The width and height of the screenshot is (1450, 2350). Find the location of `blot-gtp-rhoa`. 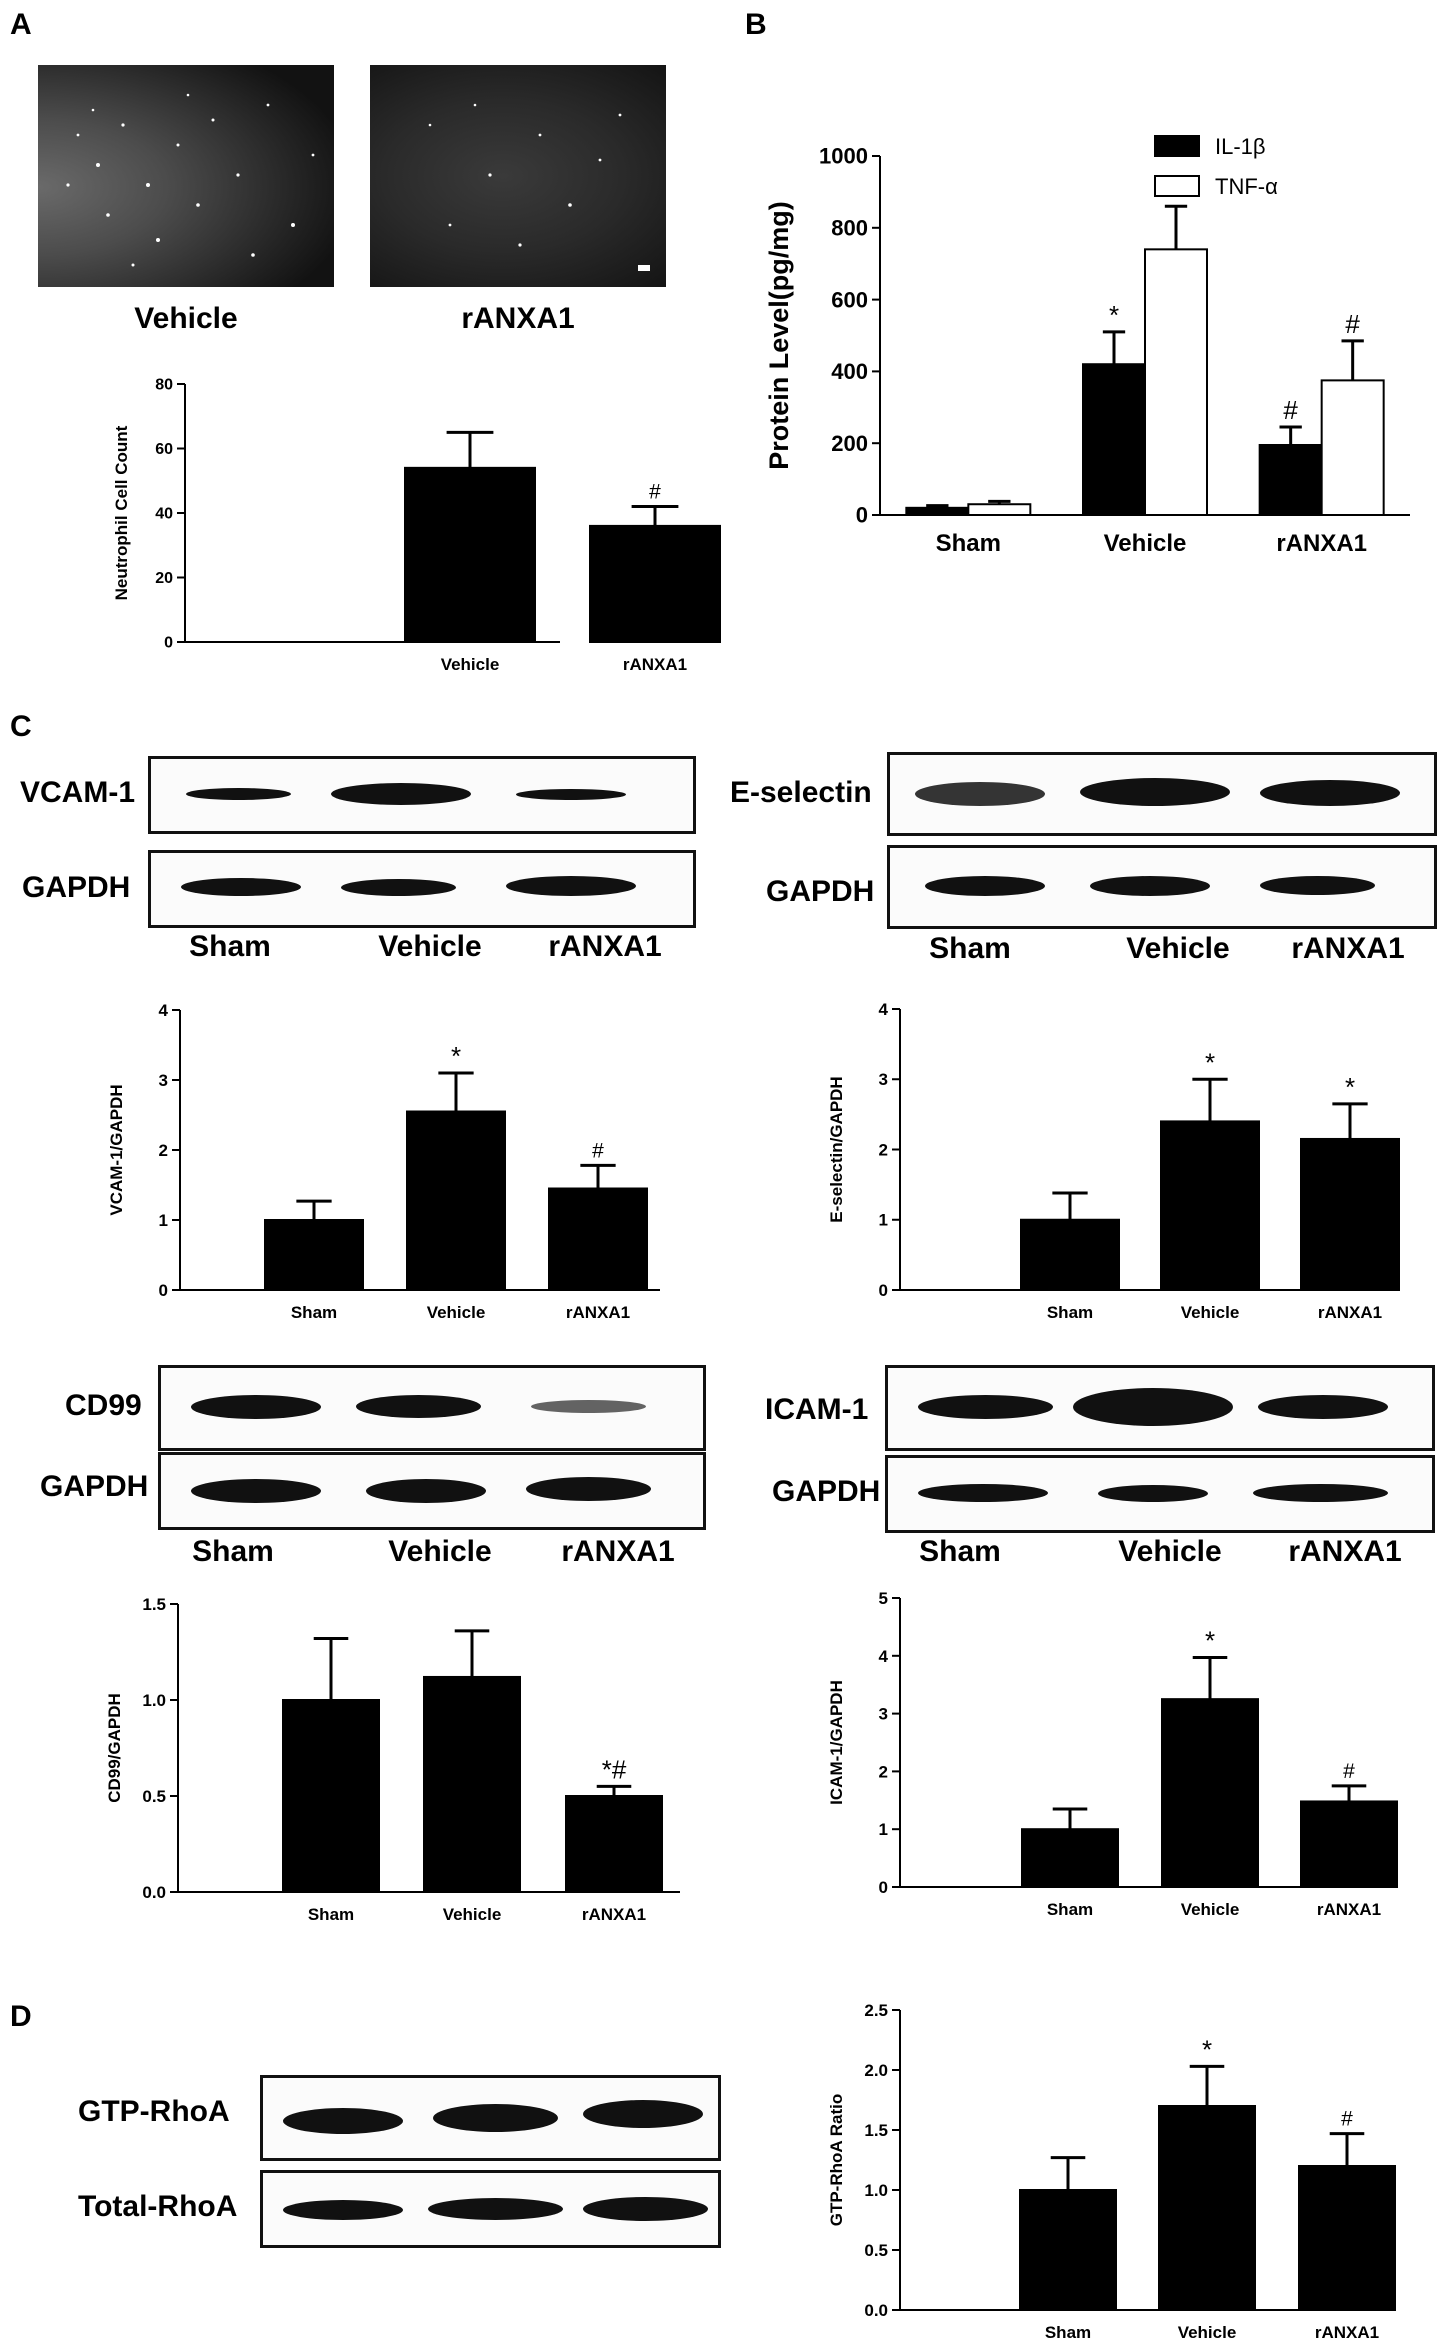

blot-gtp-rhoa is located at coordinates (490, 2118).